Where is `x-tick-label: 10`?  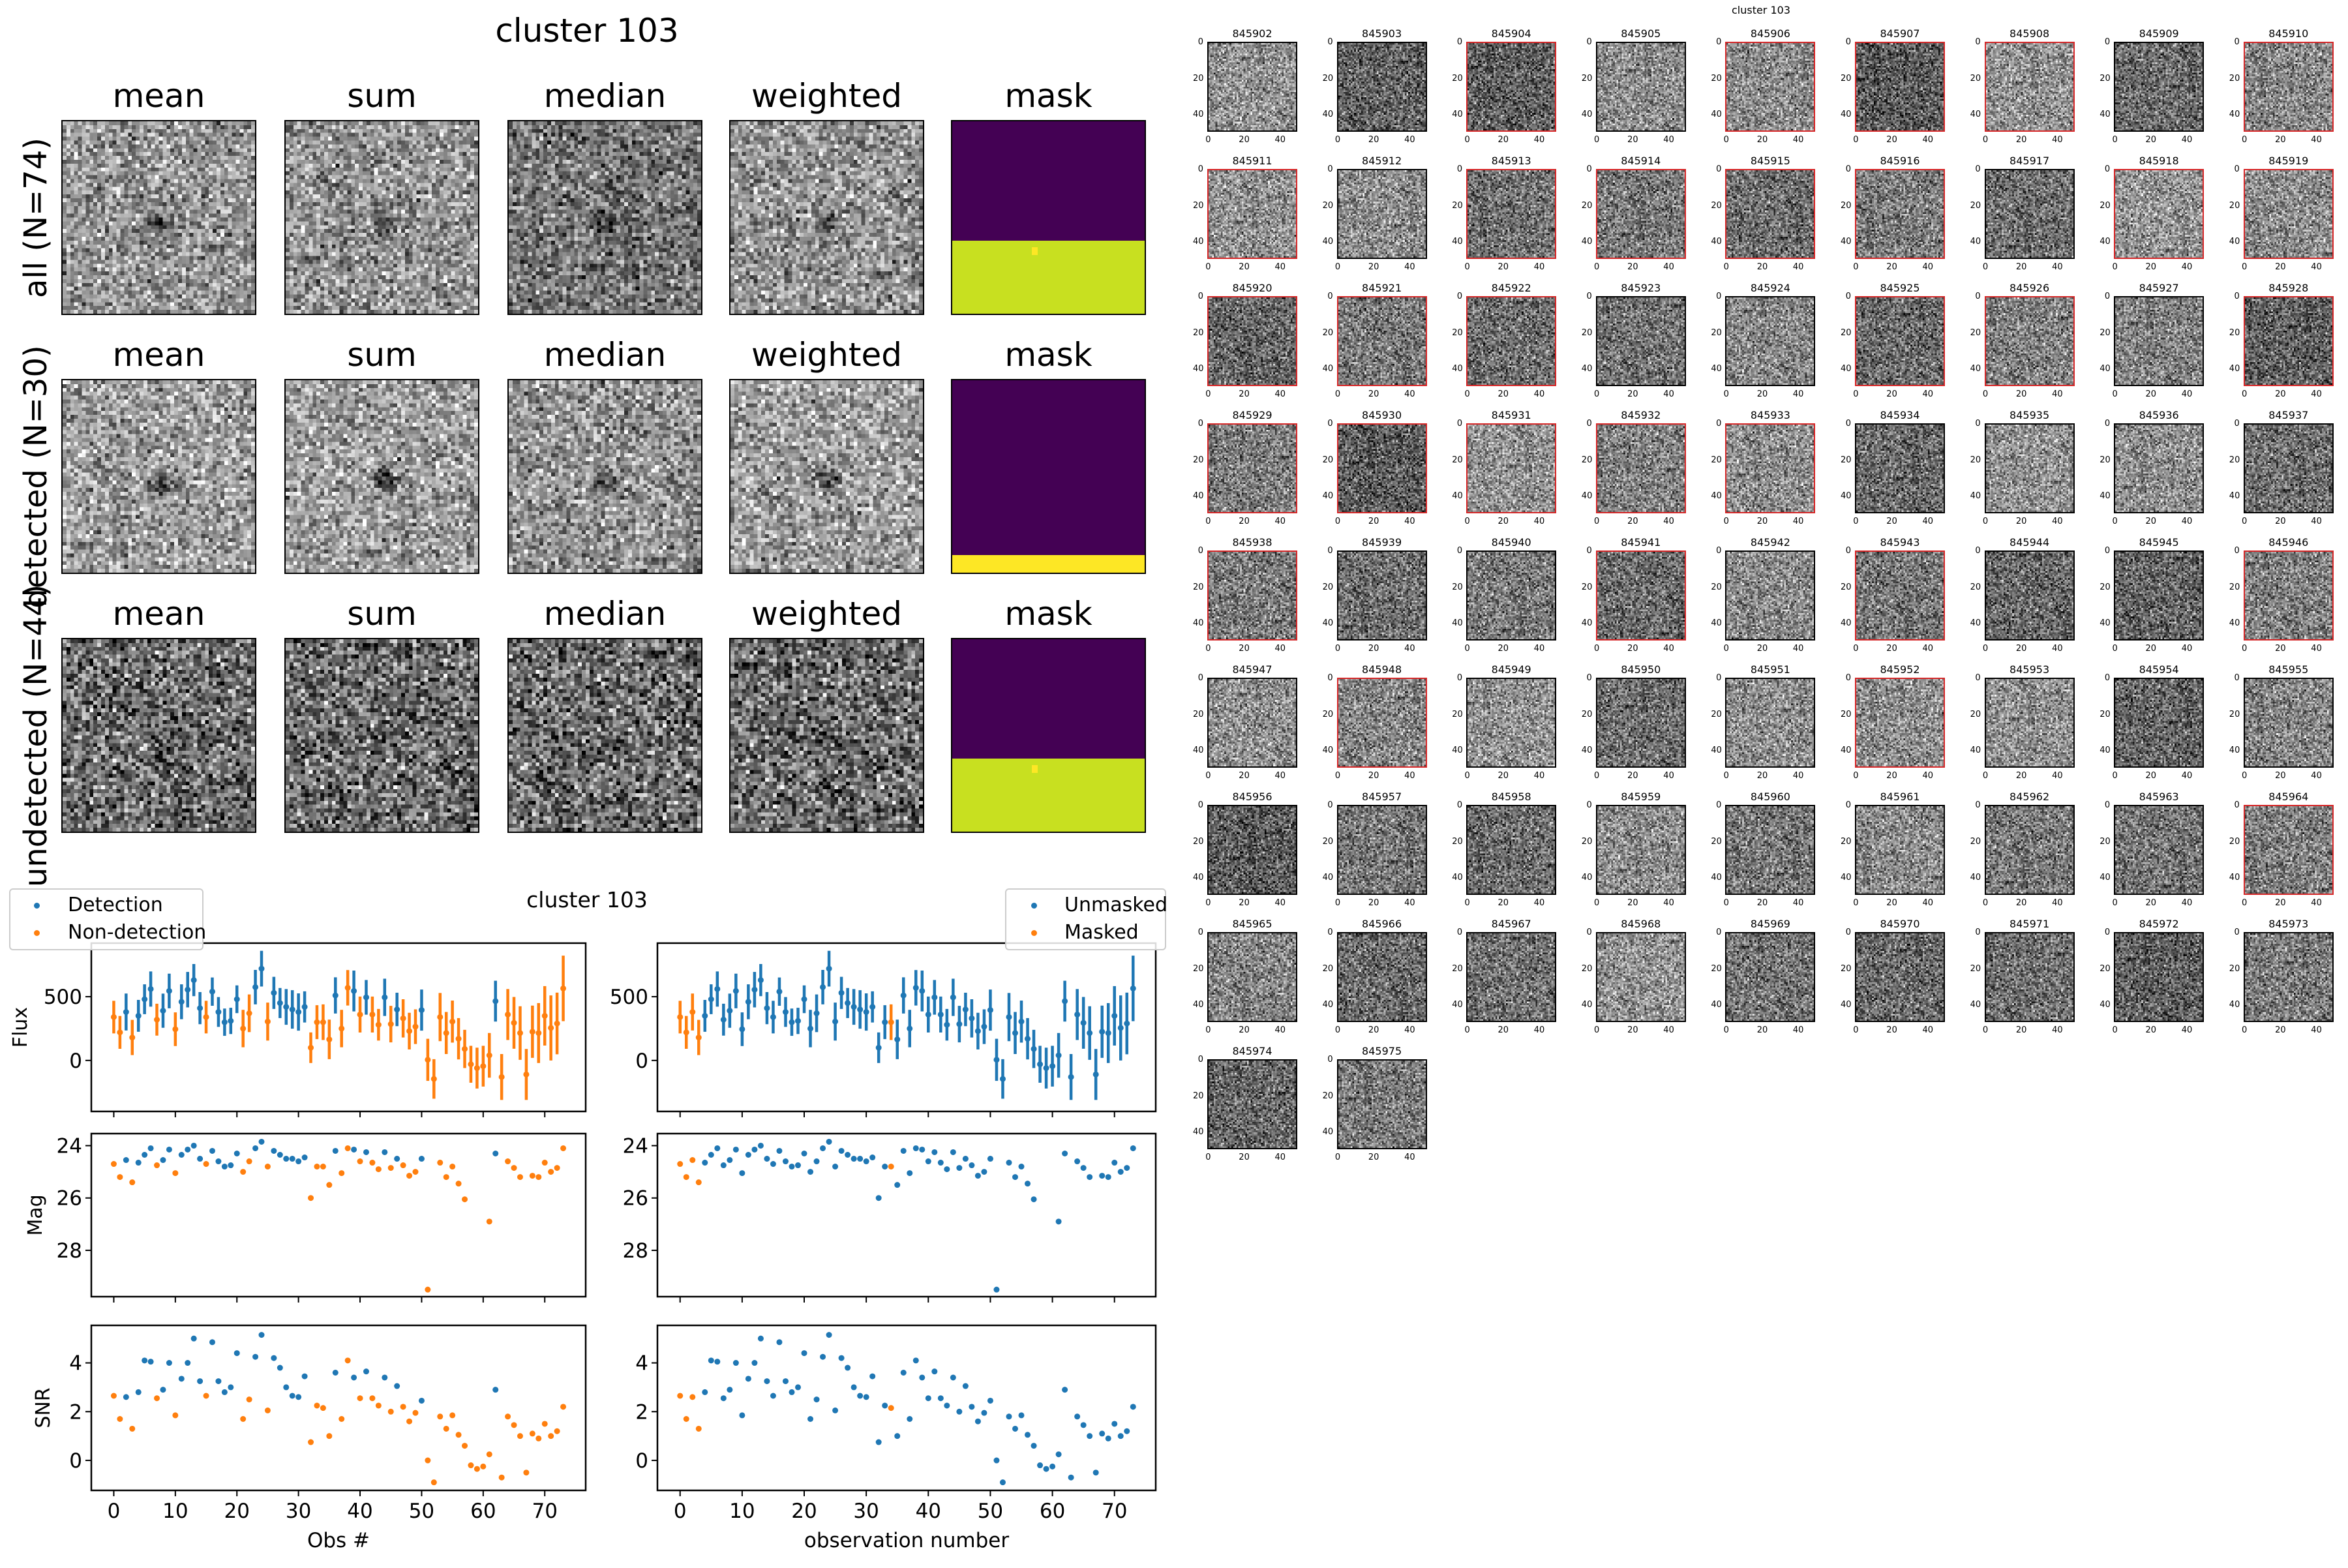
x-tick-label: 10 is located at coordinates (175, 1511).